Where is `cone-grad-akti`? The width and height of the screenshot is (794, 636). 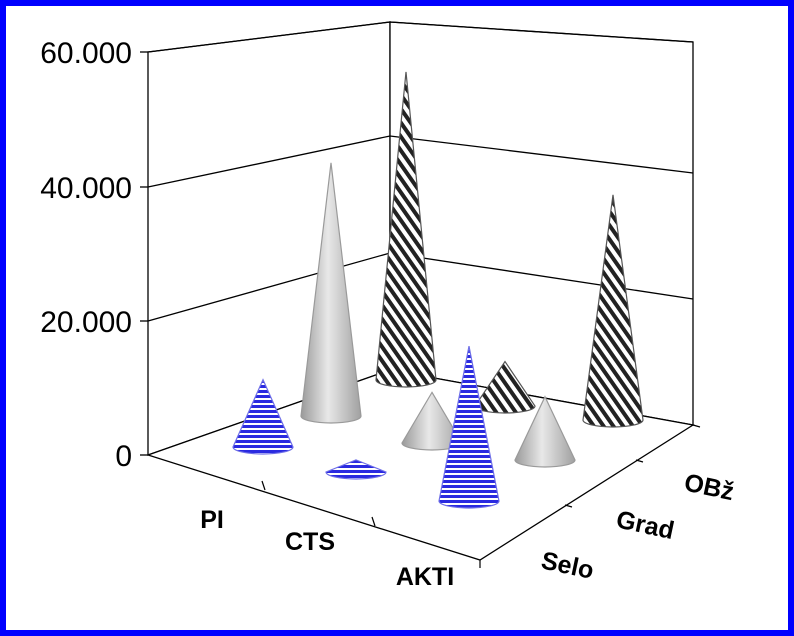
cone-grad-akti is located at coordinates (545, 431).